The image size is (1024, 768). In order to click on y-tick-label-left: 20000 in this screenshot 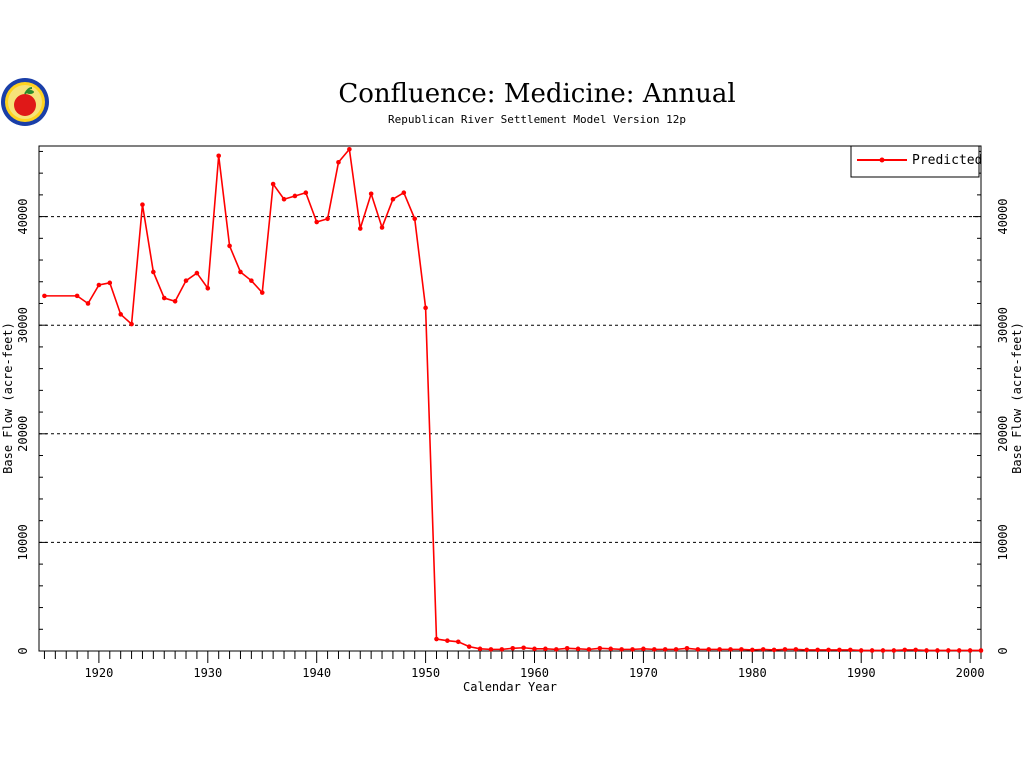, I will do `click(23, 434)`.